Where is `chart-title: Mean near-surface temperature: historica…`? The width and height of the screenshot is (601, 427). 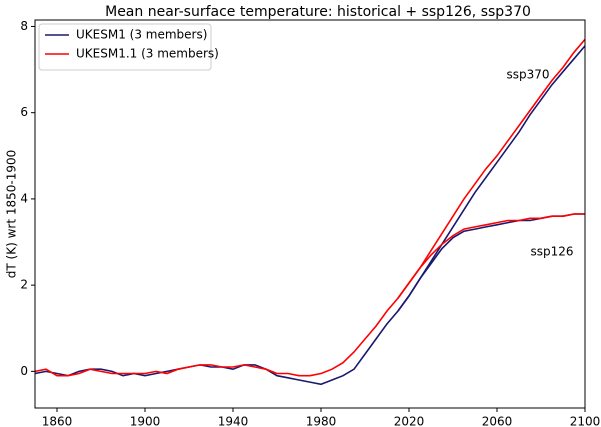 chart-title: Mean near-surface temperature: historica… is located at coordinates (318, 12).